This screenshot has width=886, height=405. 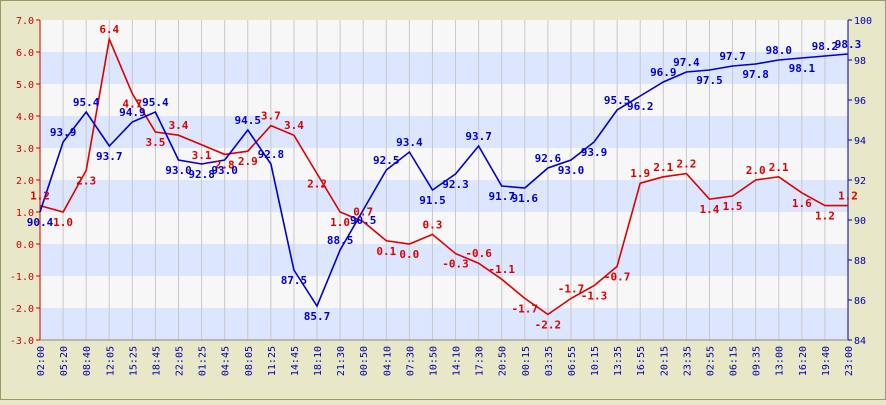 I want to click on x-tick-label: 09:35, so click(x=757, y=361).